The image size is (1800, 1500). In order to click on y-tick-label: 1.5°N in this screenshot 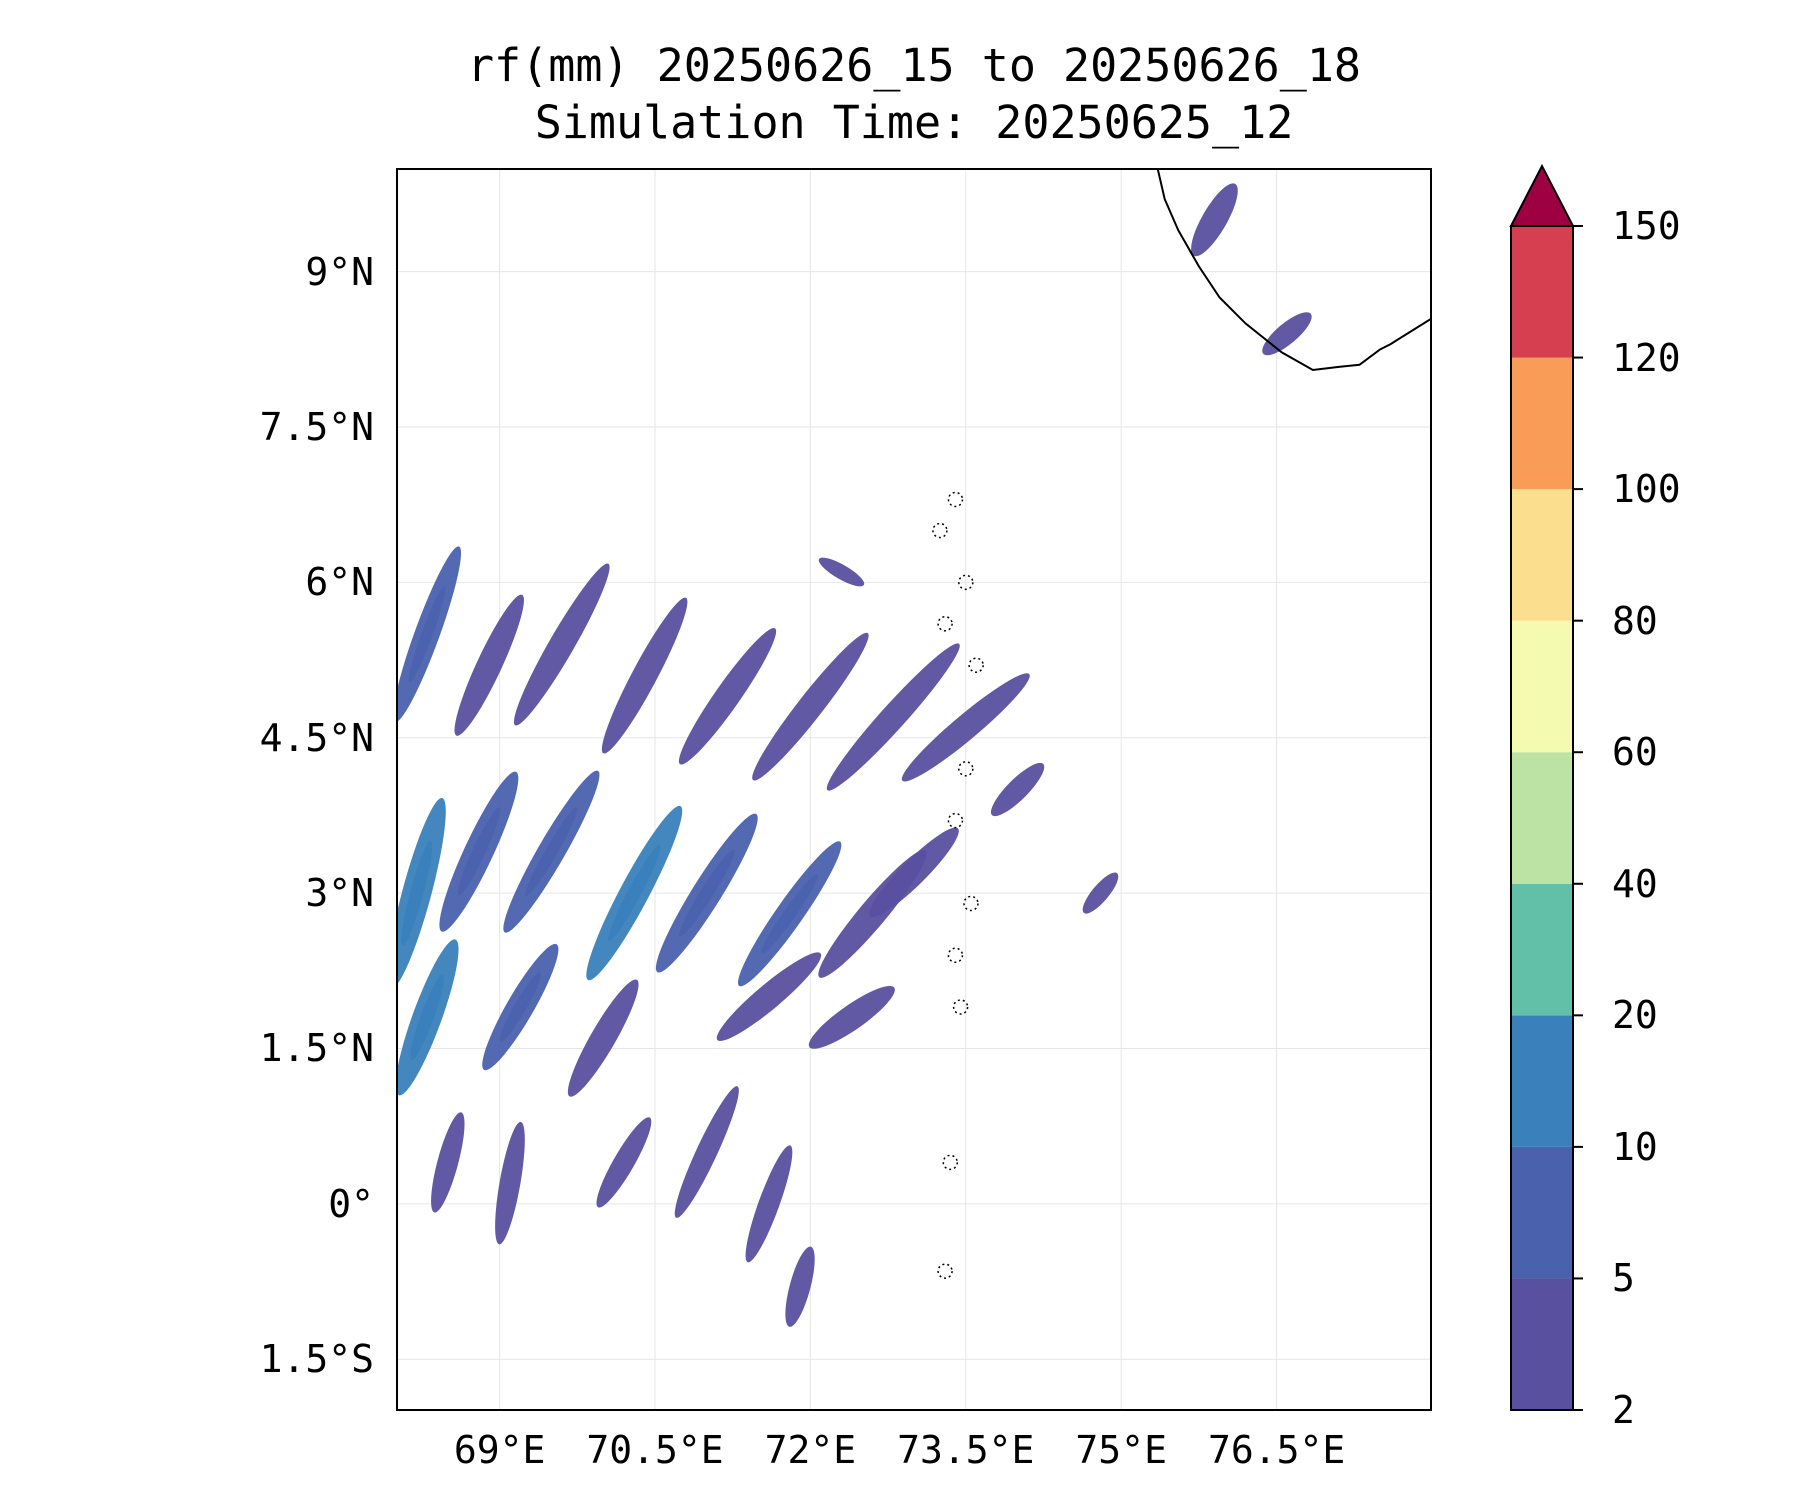, I will do `click(316, 1048)`.